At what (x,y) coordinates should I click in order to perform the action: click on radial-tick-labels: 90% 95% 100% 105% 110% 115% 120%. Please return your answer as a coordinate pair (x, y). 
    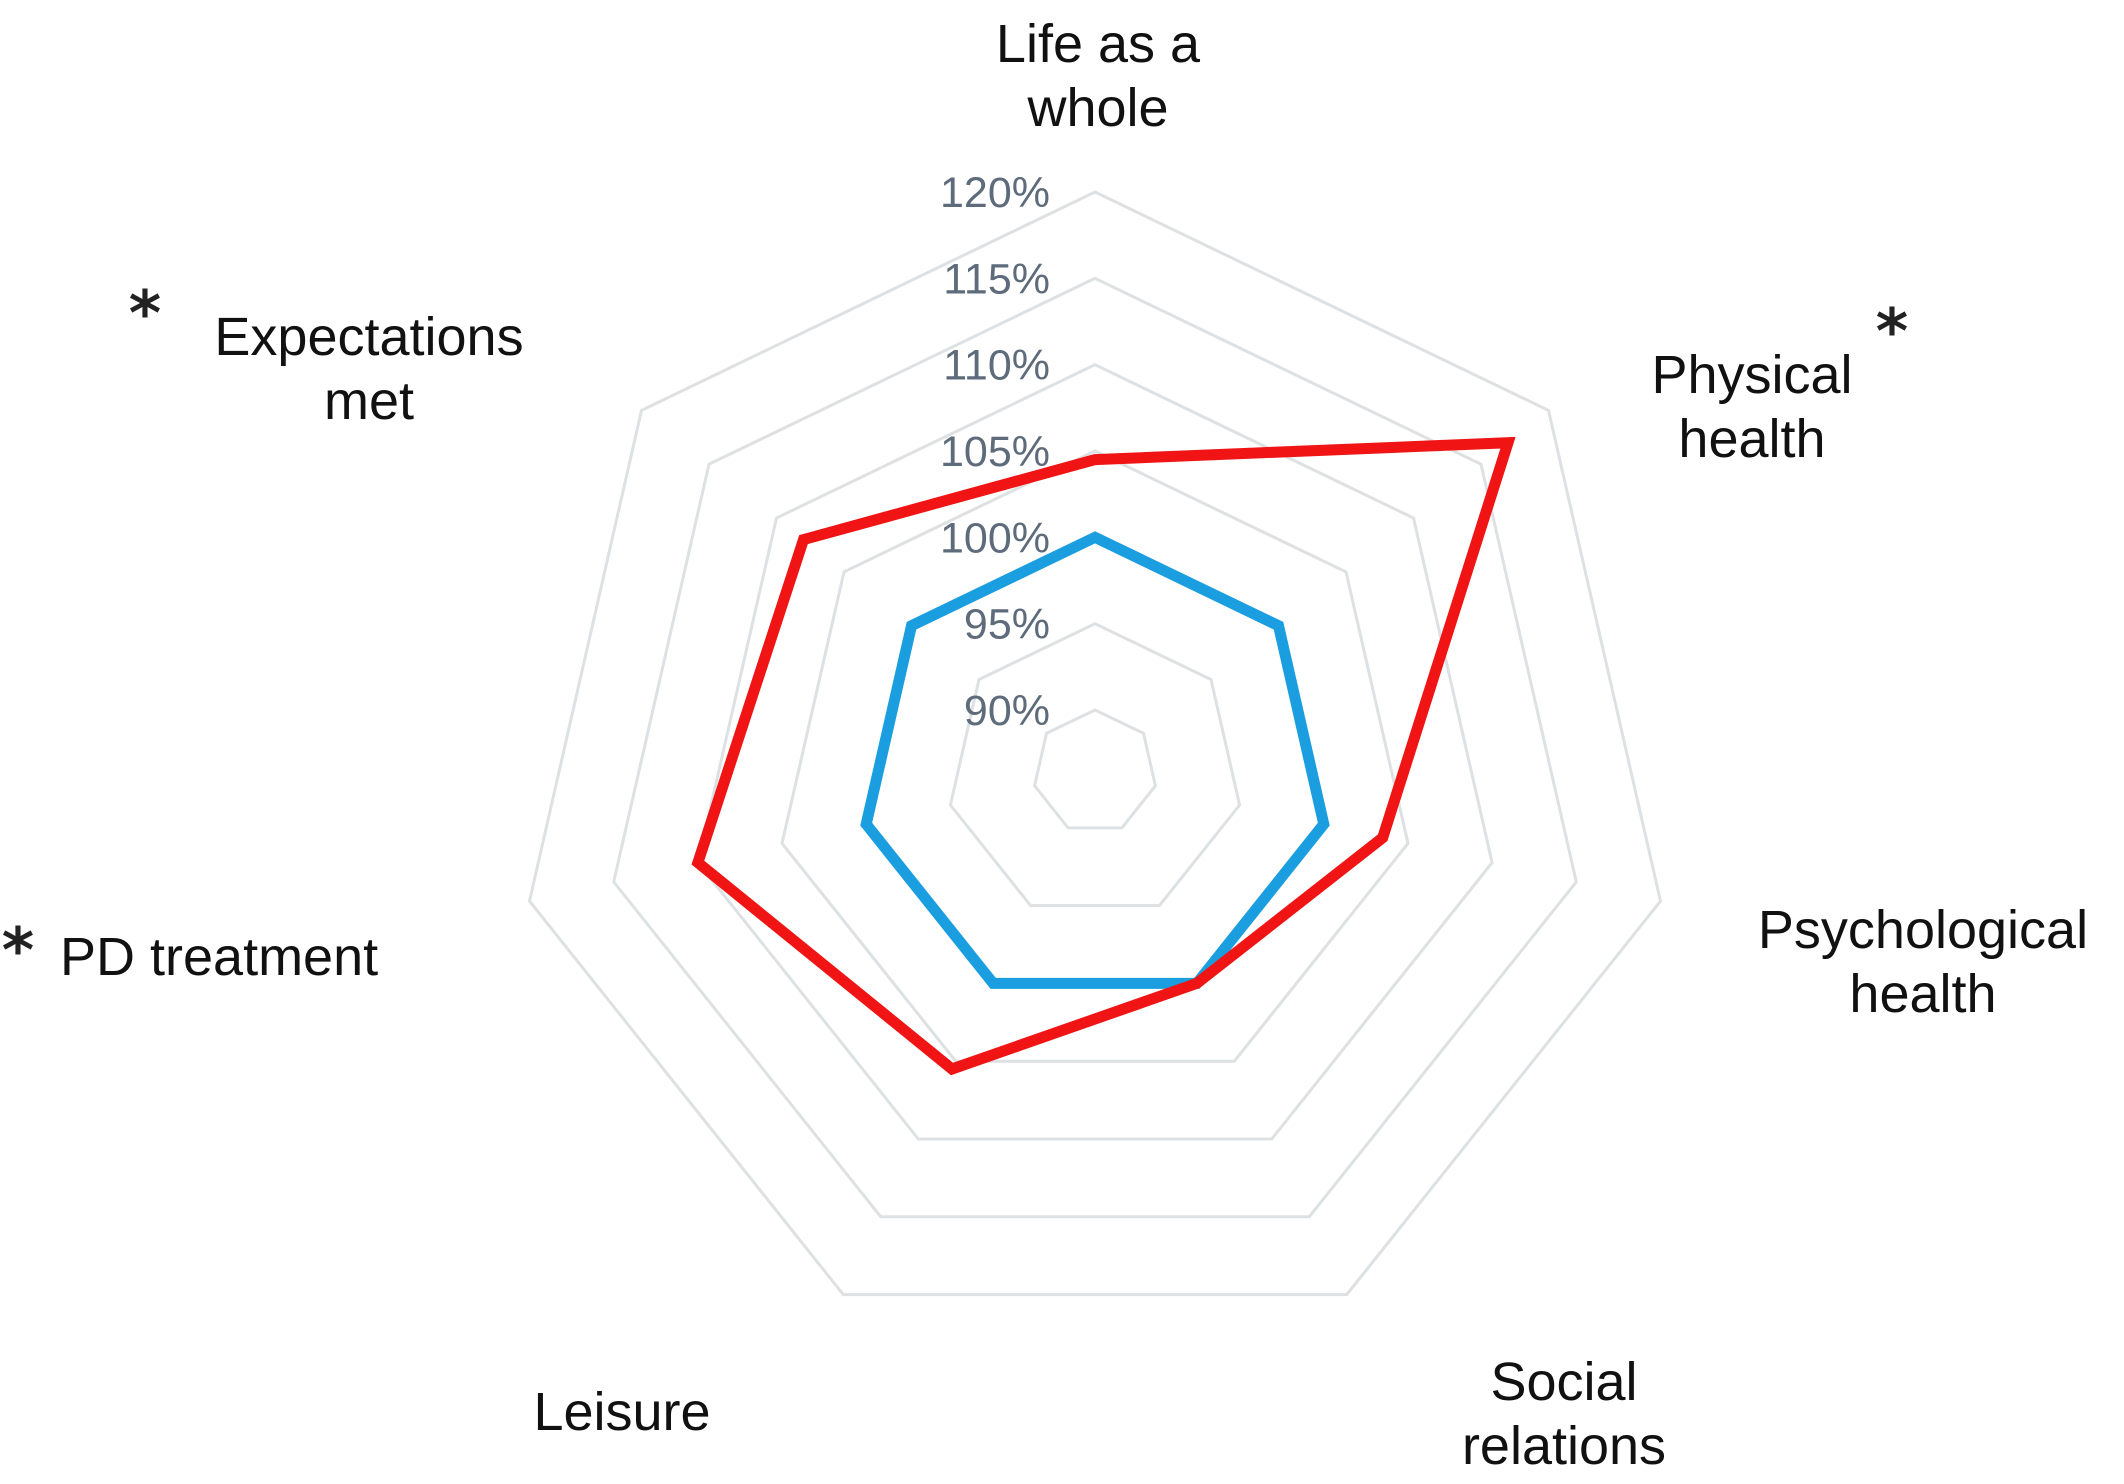
    Looking at the image, I should click on (995, 452).